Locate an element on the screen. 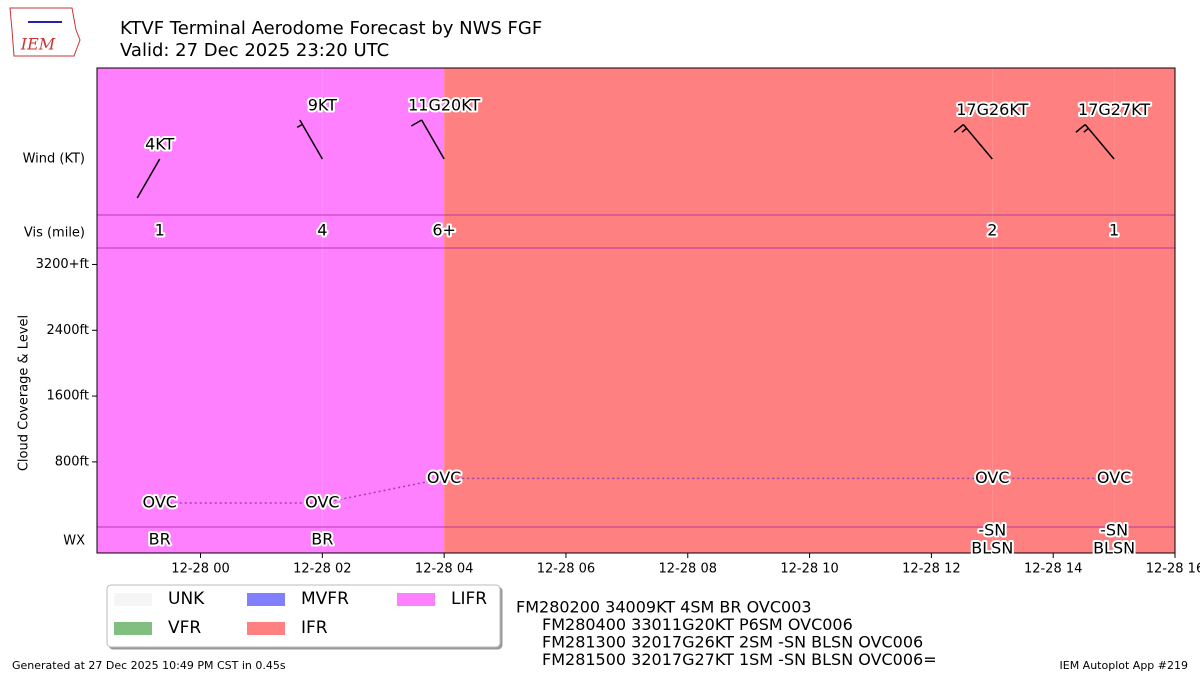 The image size is (1200, 675). vis-label: 4 is located at coordinates (322, 230).